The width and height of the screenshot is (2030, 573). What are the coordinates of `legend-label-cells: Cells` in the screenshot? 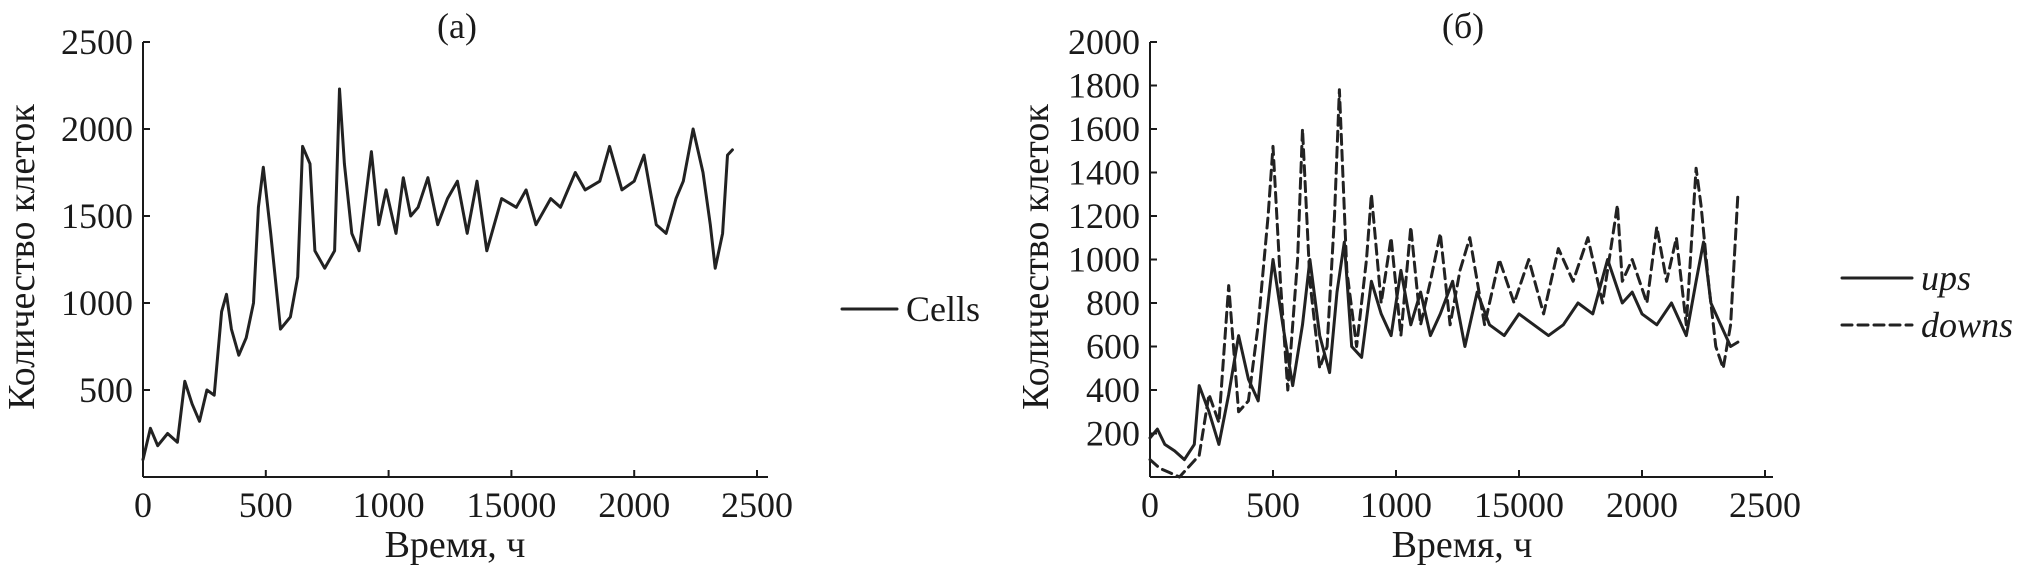 It's located at (943, 309).